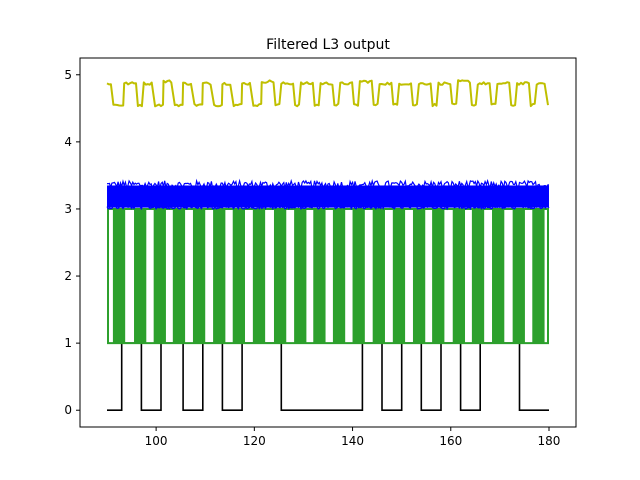  Describe the element at coordinates (68, 209) in the screenshot. I see `y-tick-label: 3` at that location.